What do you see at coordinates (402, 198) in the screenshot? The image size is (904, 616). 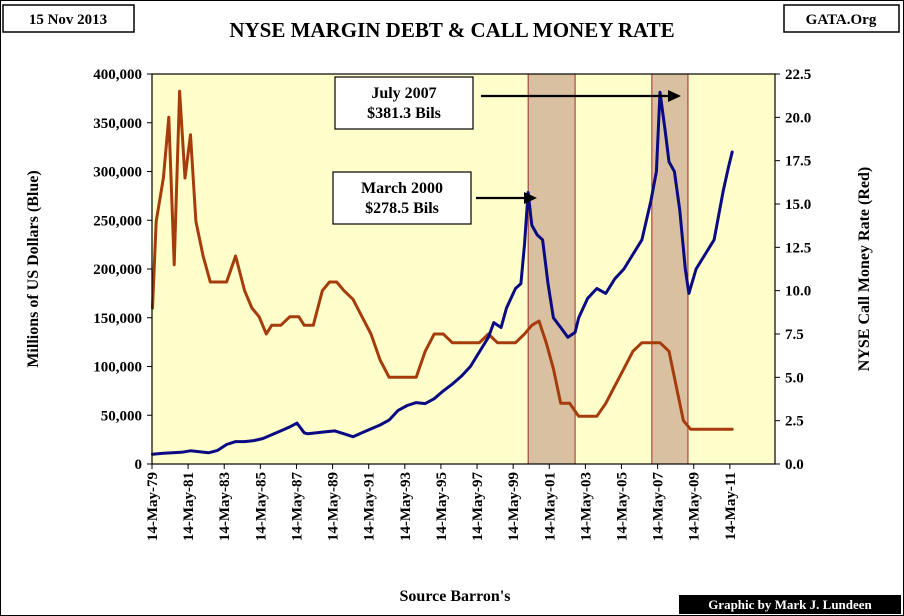 I see `annotation-box-2000` at bounding box center [402, 198].